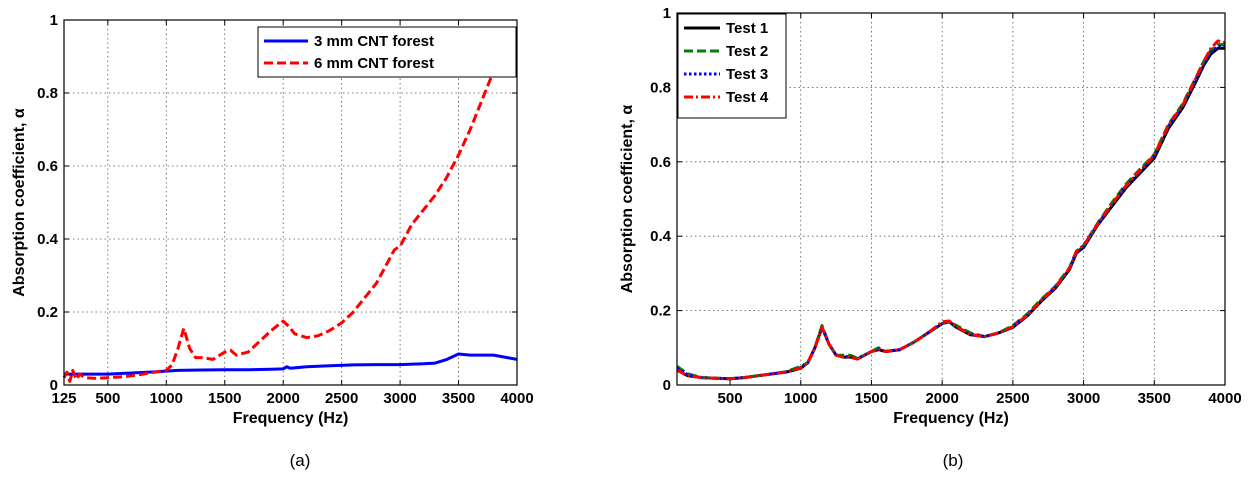 The width and height of the screenshot is (1255, 479). I want to click on a-legend: 3 mm CNT forest 6 mm CNT forest, so click(387, 52).